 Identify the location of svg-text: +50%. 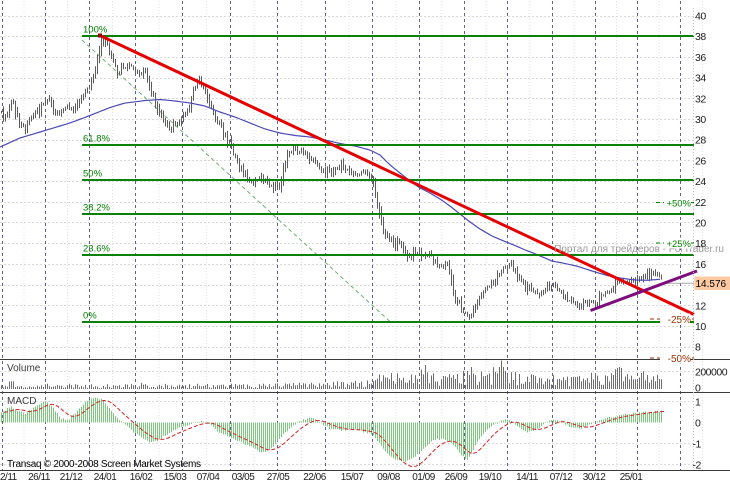
(678, 204).